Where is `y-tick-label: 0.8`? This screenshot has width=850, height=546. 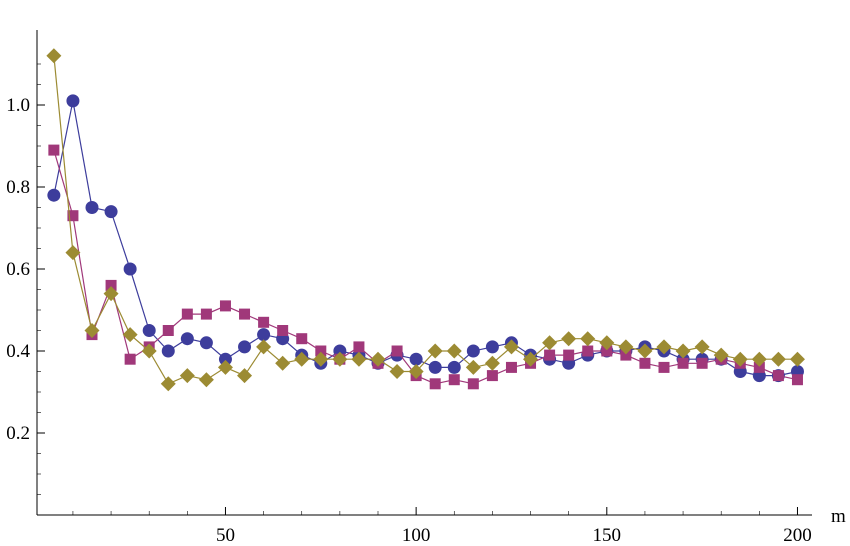 y-tick-label: 0.8 is located at coordinates (18, 187).